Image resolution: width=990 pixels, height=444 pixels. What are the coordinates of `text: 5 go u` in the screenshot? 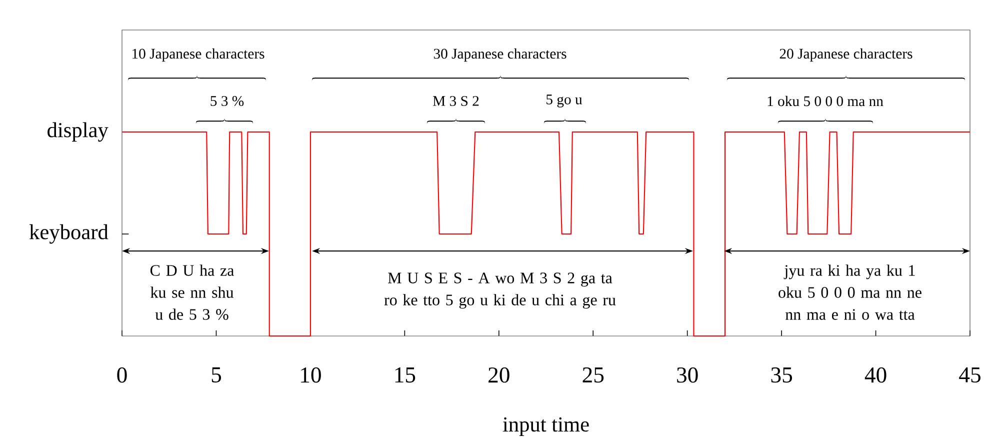 It's located at (564, 101).